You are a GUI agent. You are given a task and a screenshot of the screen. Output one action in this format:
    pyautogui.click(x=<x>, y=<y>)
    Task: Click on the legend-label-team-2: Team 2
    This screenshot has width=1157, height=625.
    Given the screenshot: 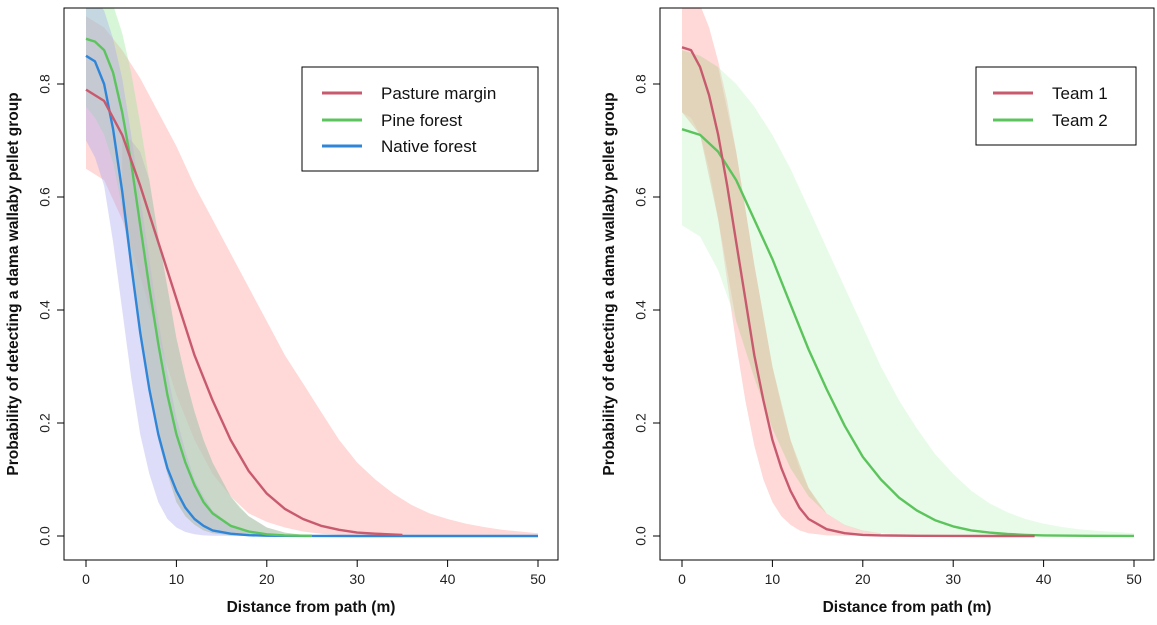 What is the action you would take?
    pyautogui.click(x=1080, y=120)
    